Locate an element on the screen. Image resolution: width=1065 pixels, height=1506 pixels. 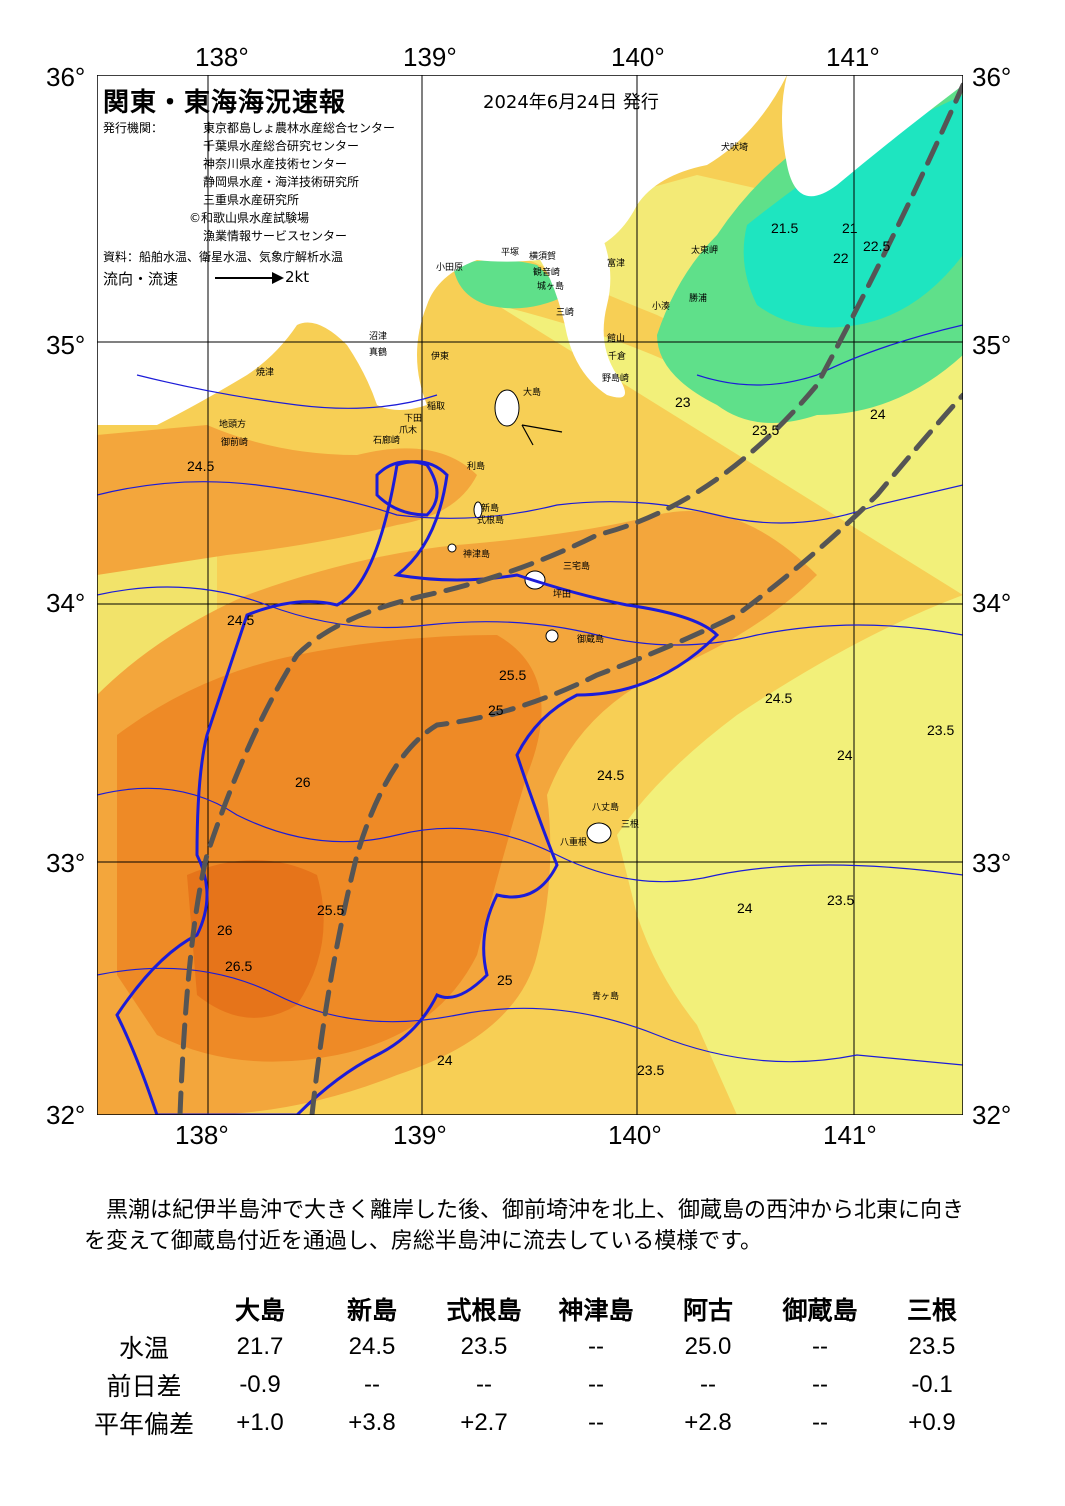
place-label: 平塚 is located at coordinates (510, 252).